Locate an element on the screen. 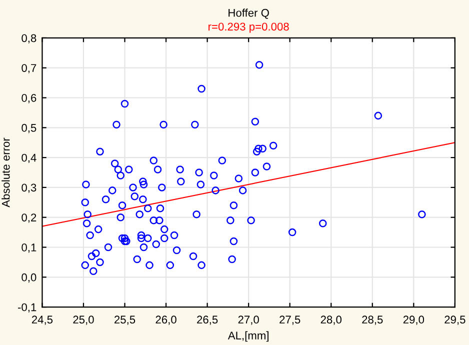  chart-subtitle: r=0.293 p=0.008 is located at coordinates (248, 27).